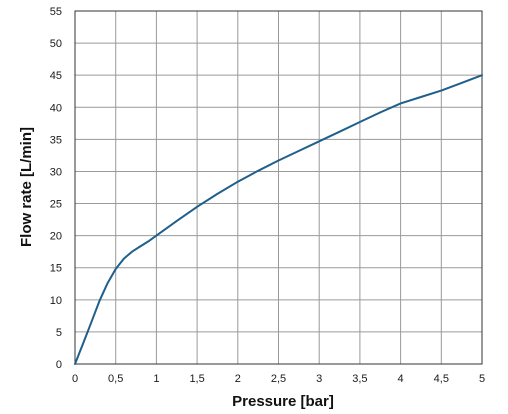 The image size is (508, 414). Describe the element at coordinates (359, 379) in the screenshot. I see `x-tick-label: 3,5` at that location.